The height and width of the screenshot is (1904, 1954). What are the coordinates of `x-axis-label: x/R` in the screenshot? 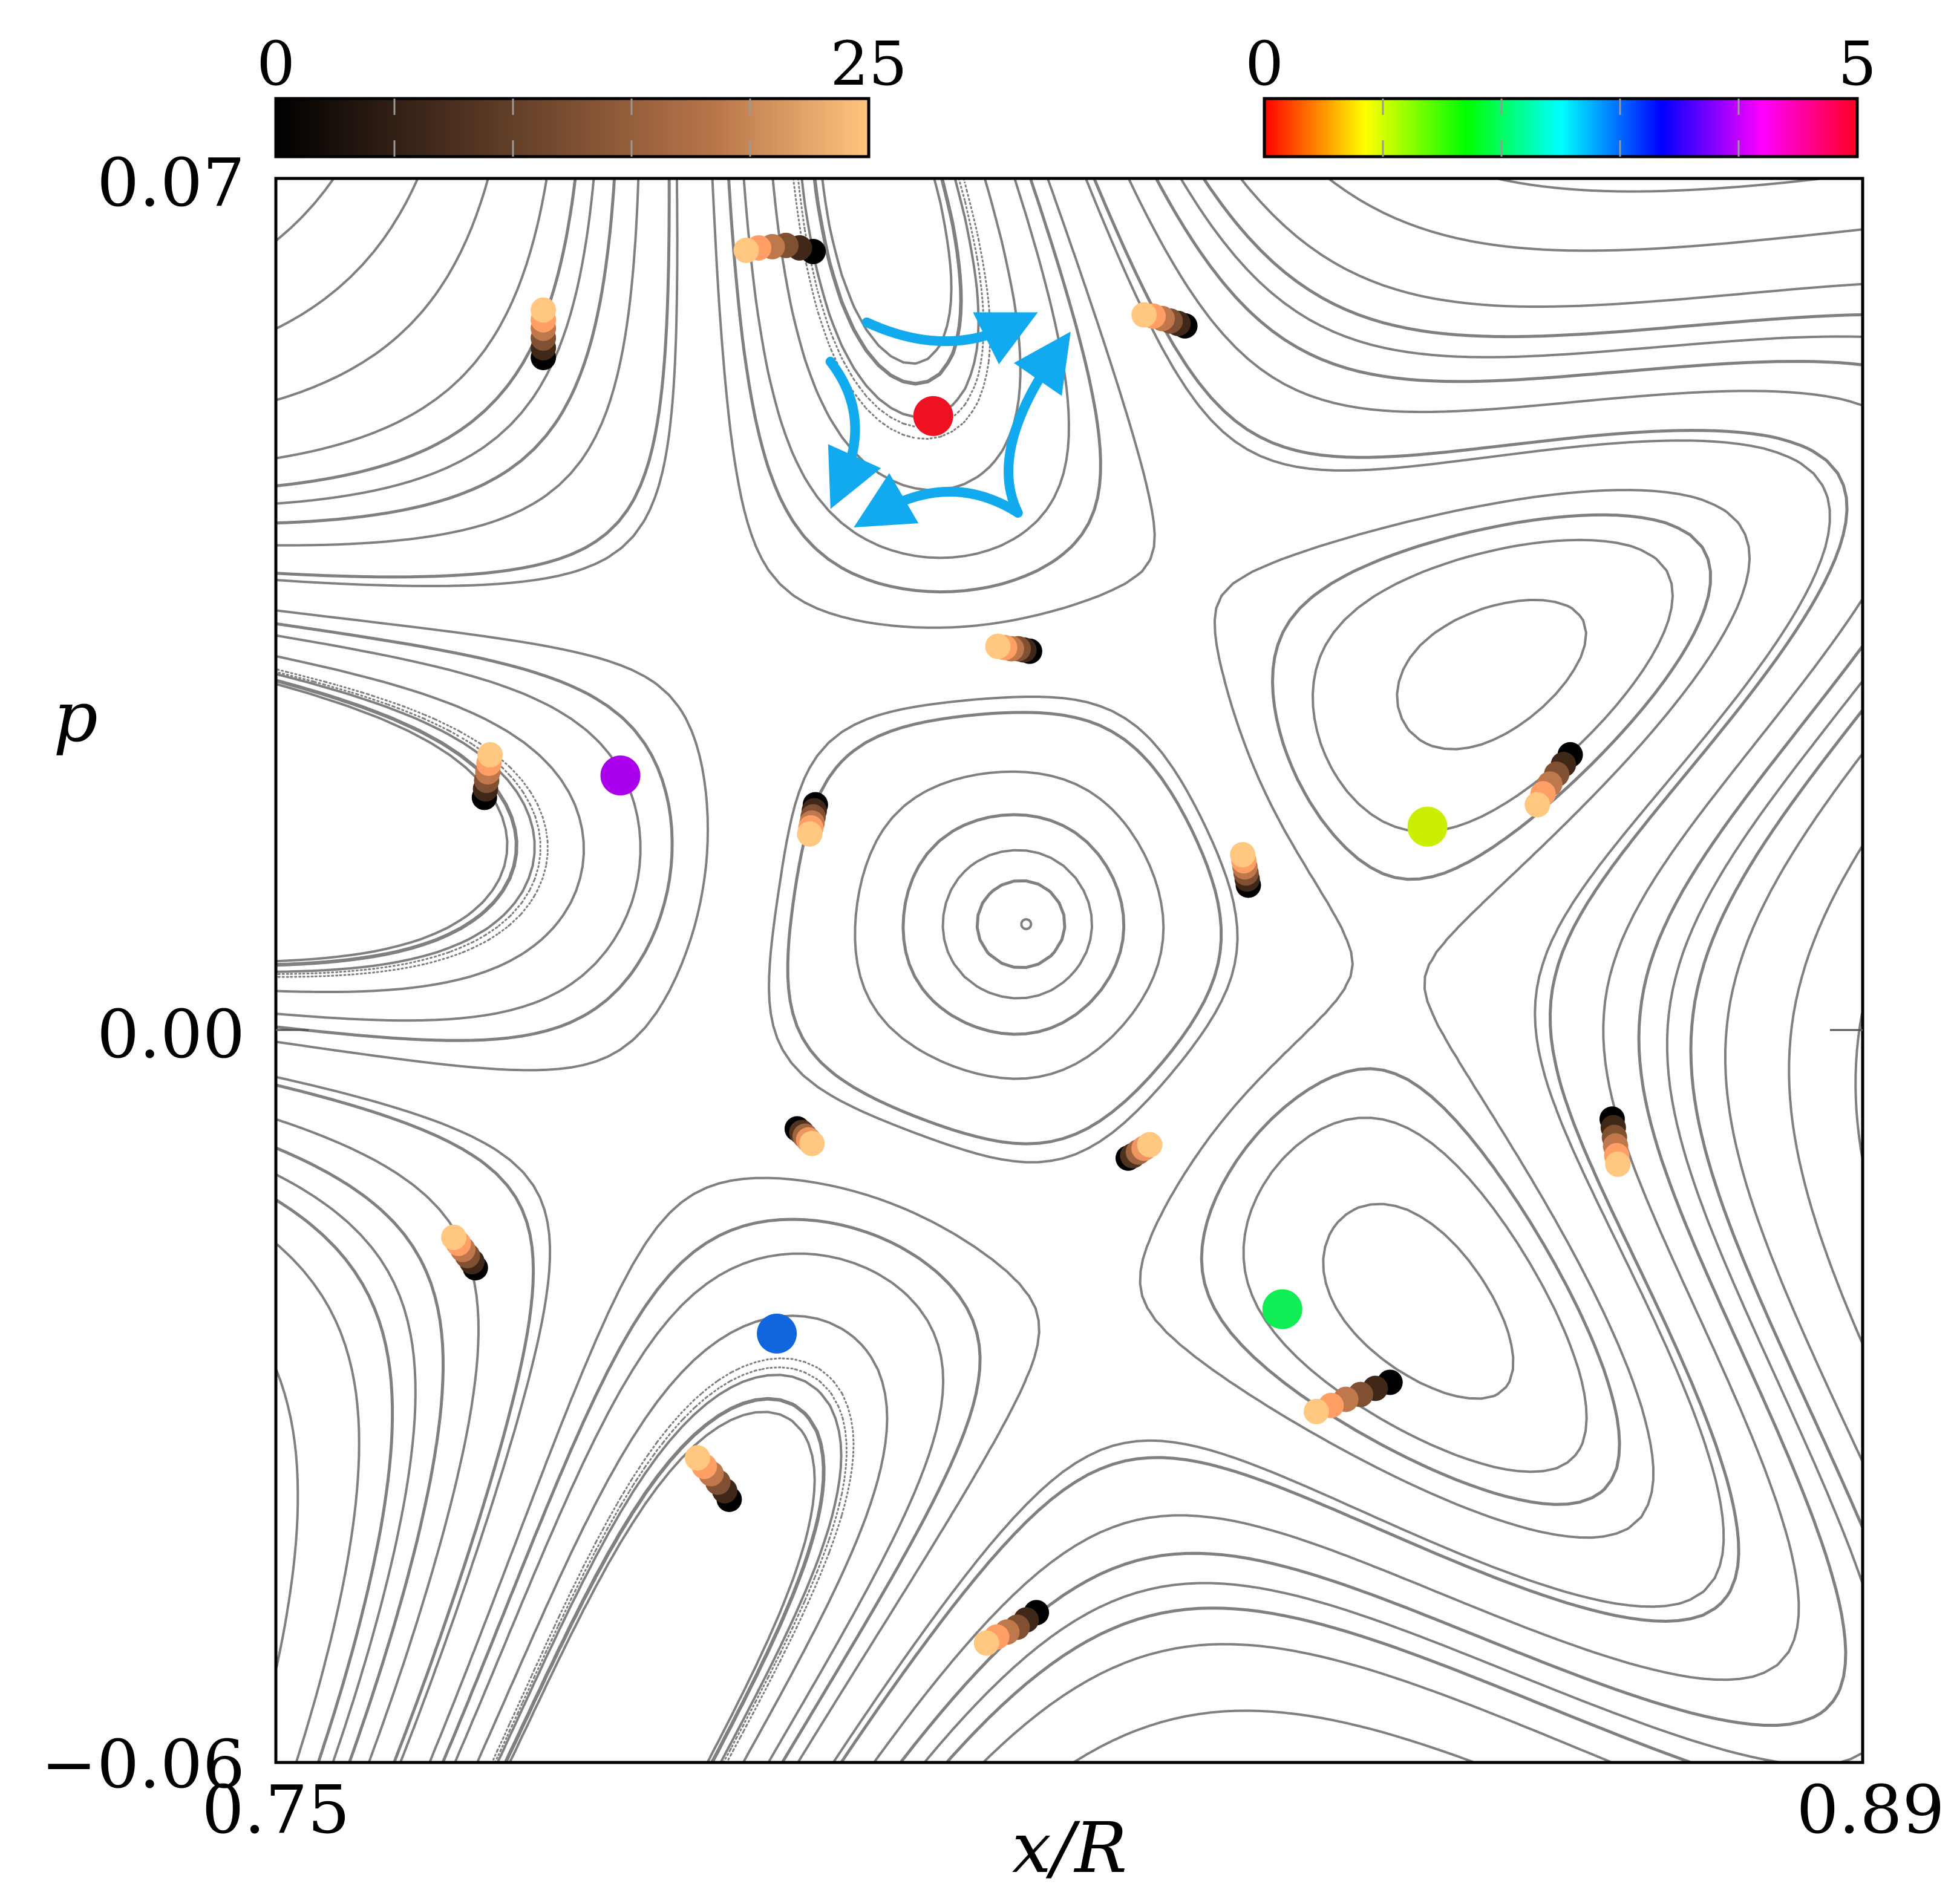 It's located at (1069, 1848).